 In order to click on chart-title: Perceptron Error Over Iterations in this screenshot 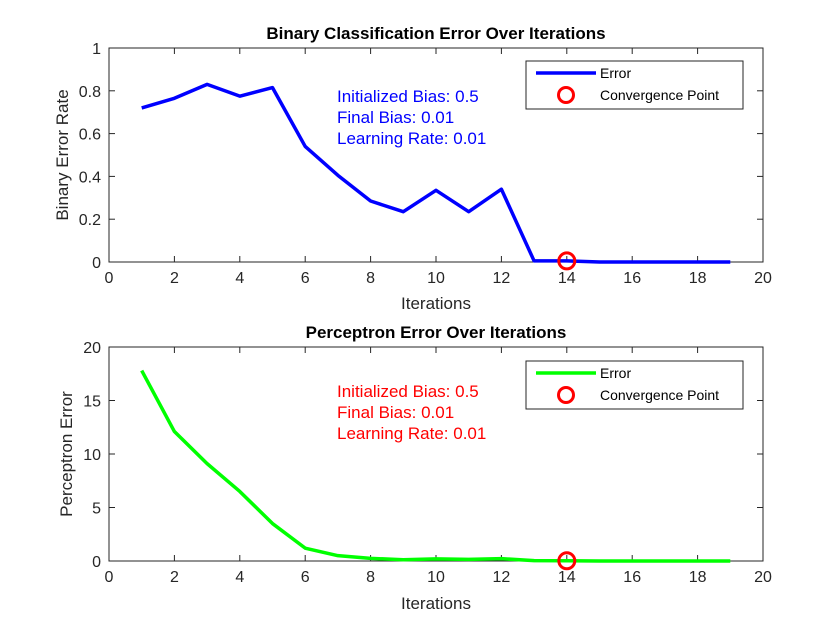, I will do `click(436, 332)`.